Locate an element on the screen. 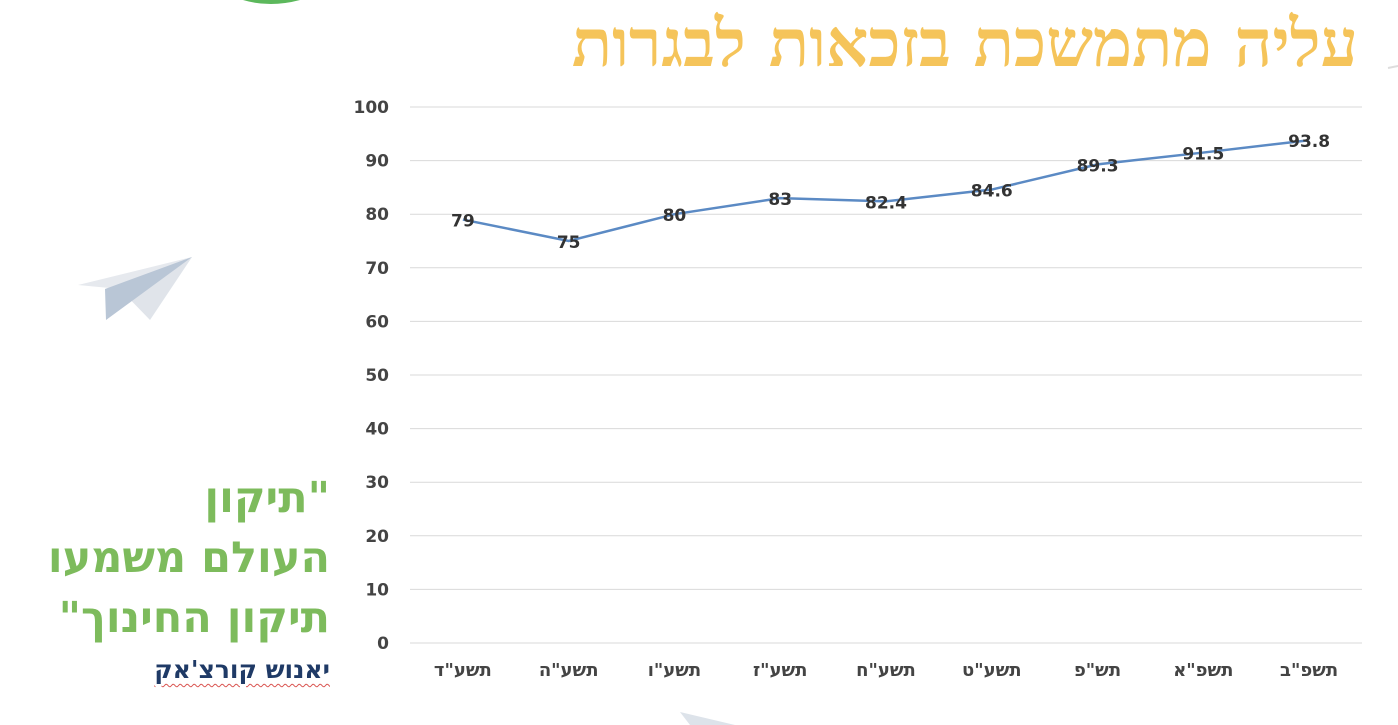 The image size is (1398, 725). y-tick-label: 100 is located at coordinates (372, 108).